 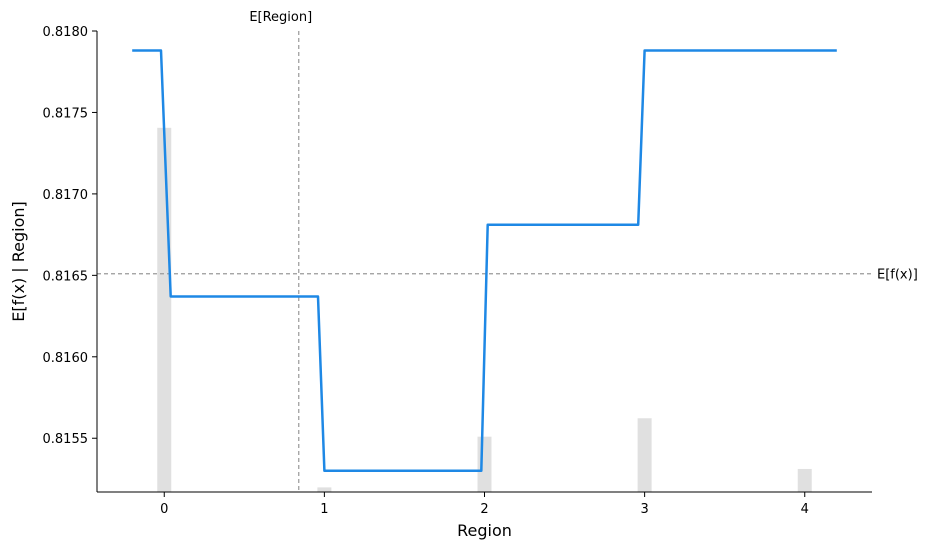 What do you see at coordinates (66, 195) in the screenshot?
I see `y-tick-label: 0.8170` at bounding box center [66, 195].